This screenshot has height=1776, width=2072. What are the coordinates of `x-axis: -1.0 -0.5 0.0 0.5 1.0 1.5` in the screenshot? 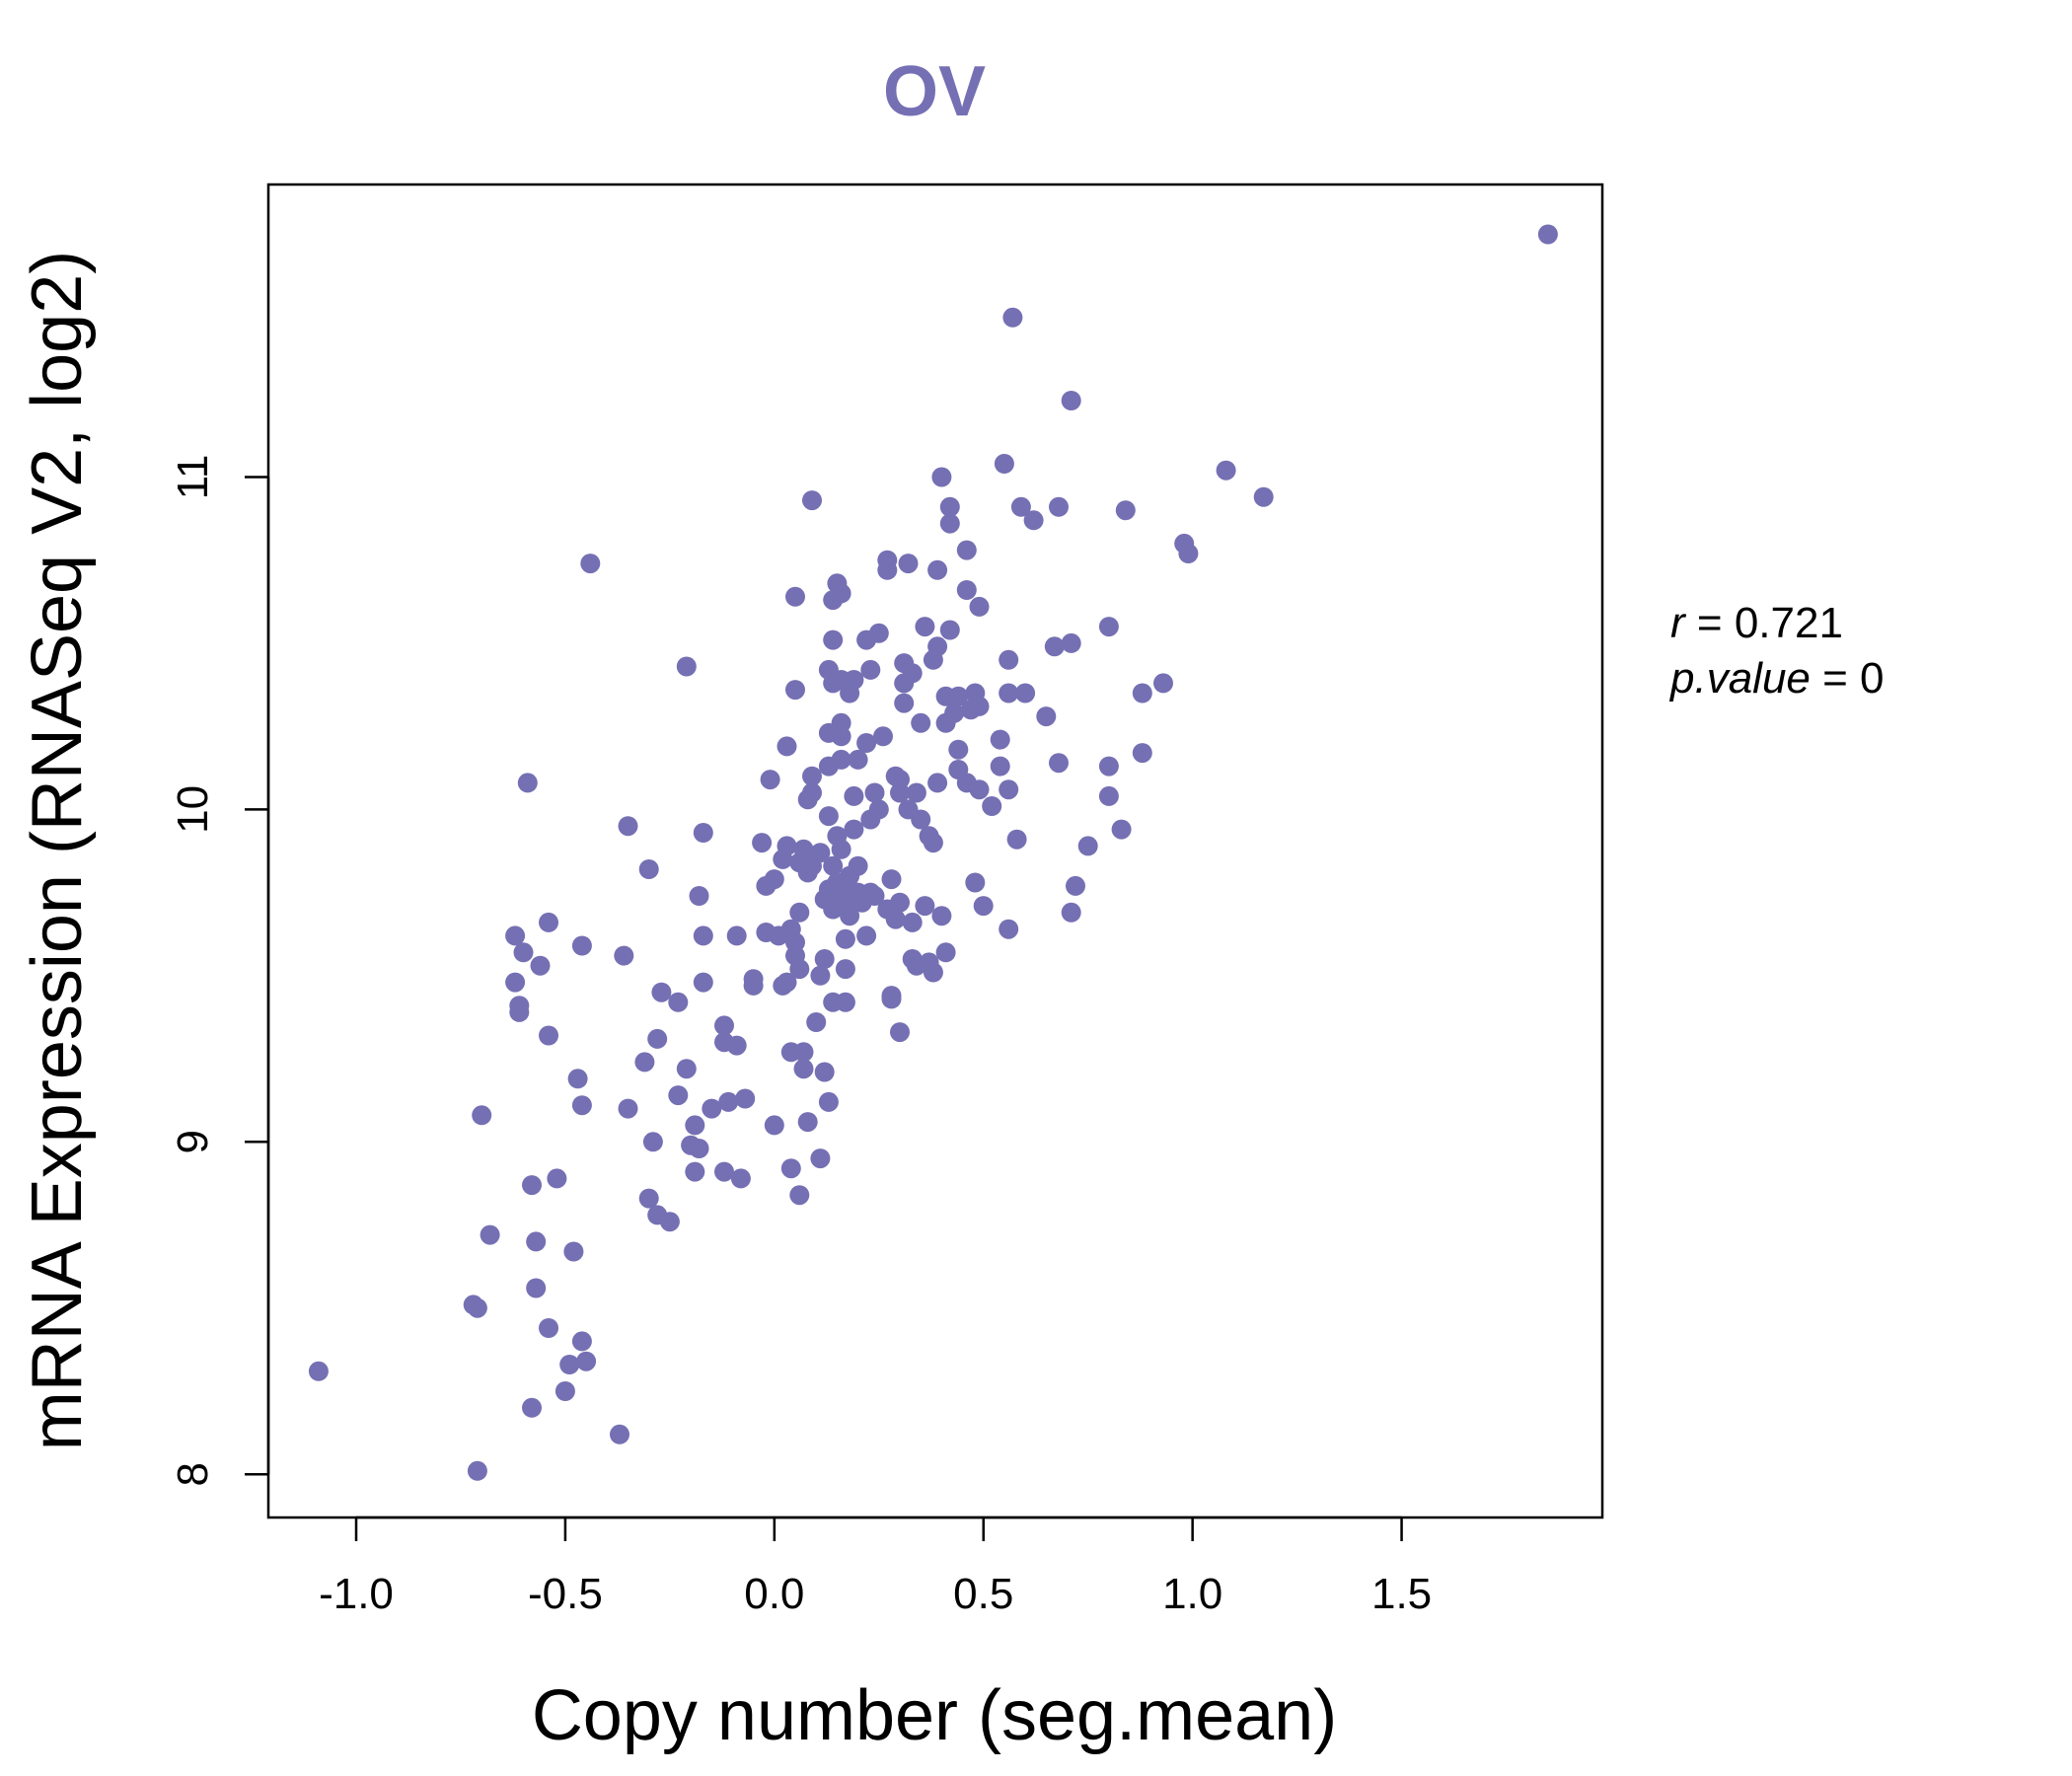 It's located at (876, 1567).